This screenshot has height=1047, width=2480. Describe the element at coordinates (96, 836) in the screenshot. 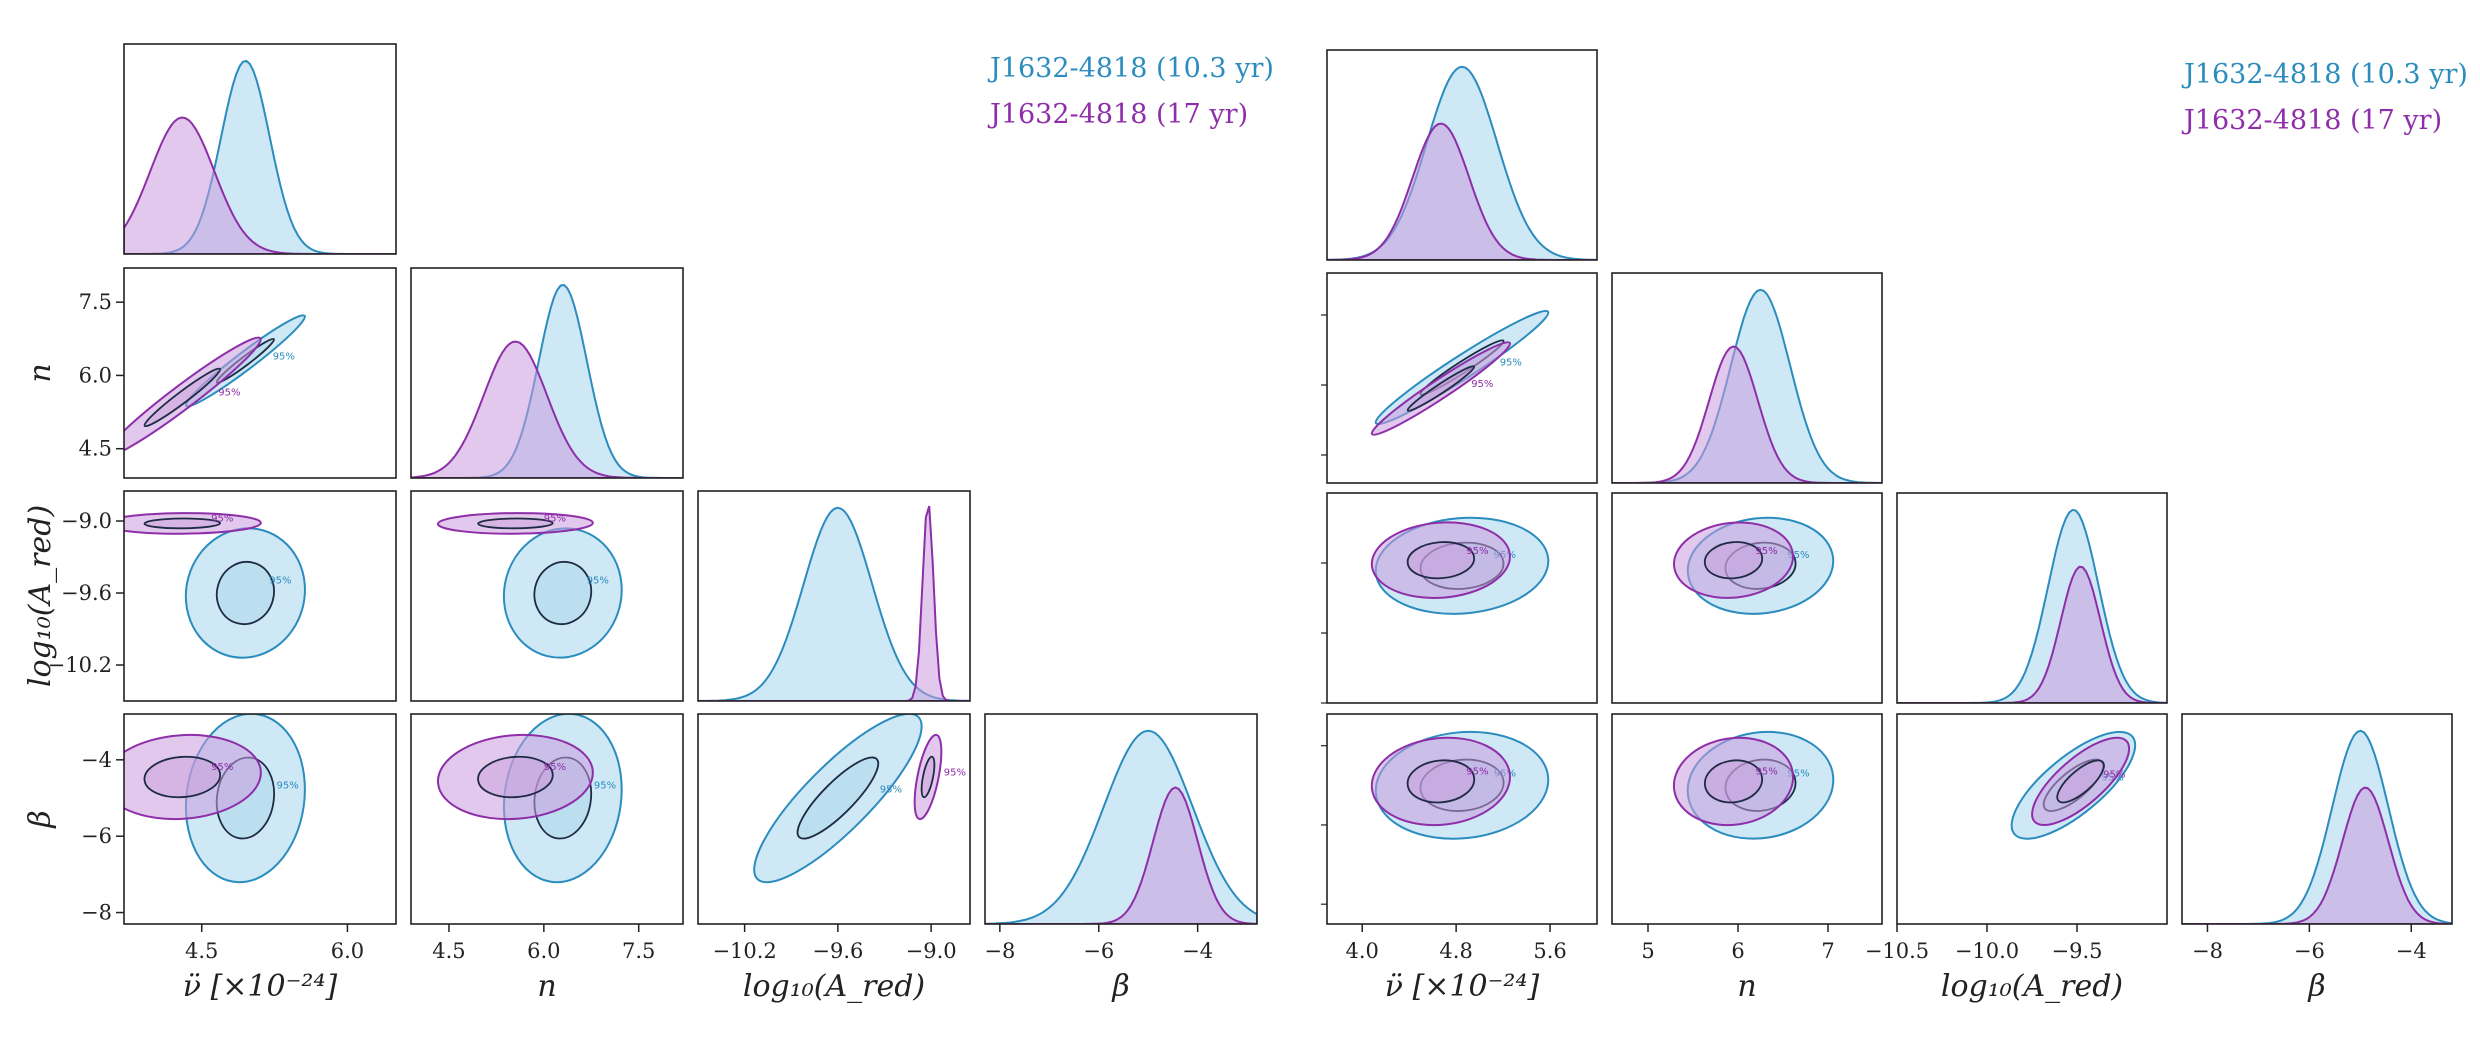

I see `y-tick-label: −6` at that location.